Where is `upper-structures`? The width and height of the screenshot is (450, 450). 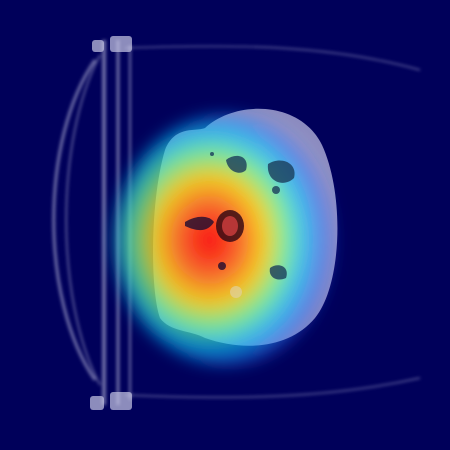
upper-structures is located at coordinates (252, 216).